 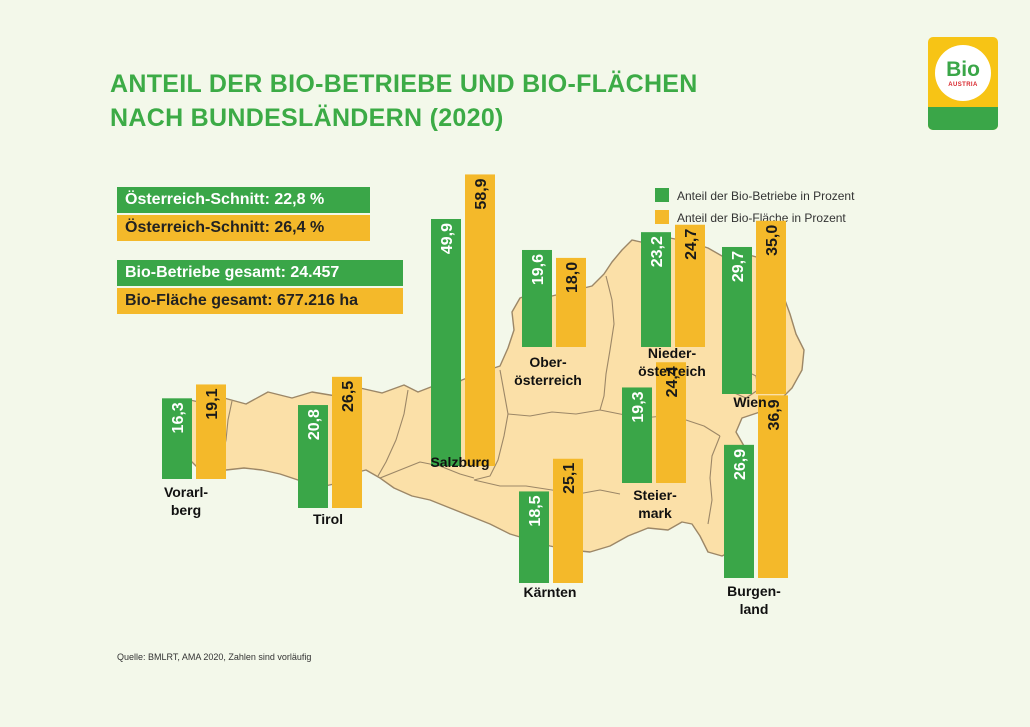 I want to click on stat-avg-betriebe: Österreich-Schnitt: 22,8 %, so click(x=243, y=200).